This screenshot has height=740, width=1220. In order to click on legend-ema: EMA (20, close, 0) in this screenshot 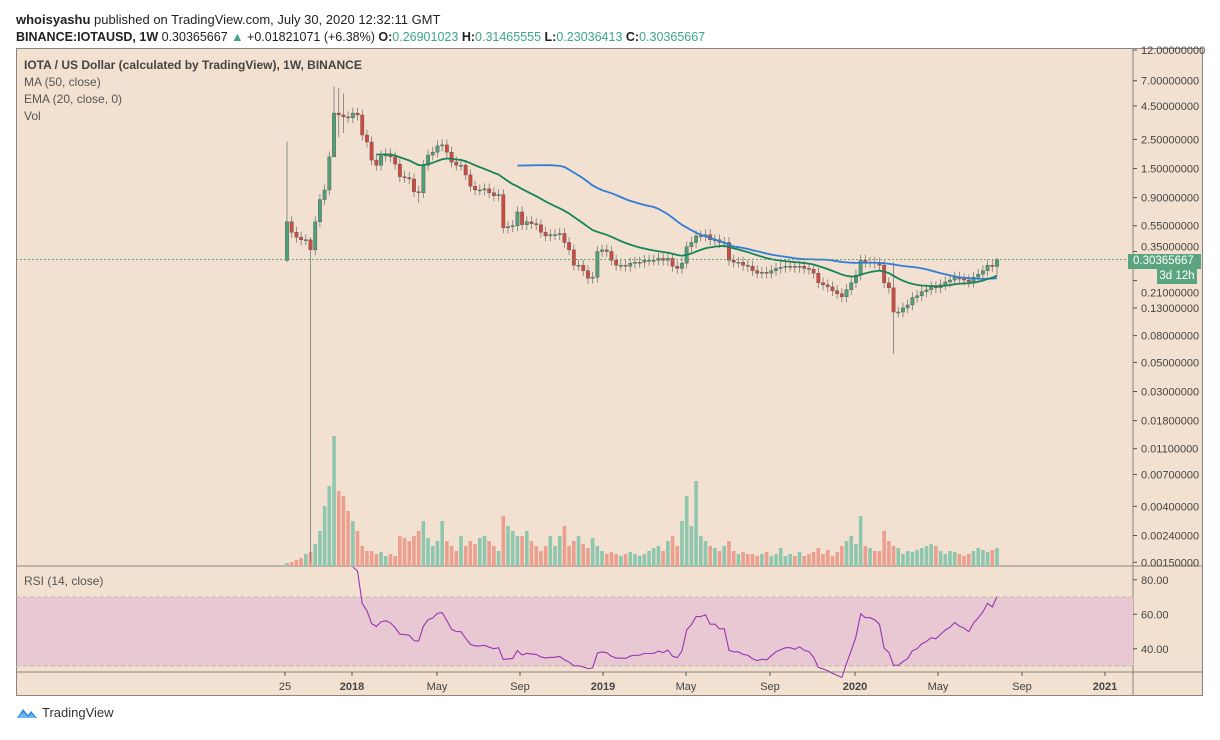, I will do `click(73, 99)`.